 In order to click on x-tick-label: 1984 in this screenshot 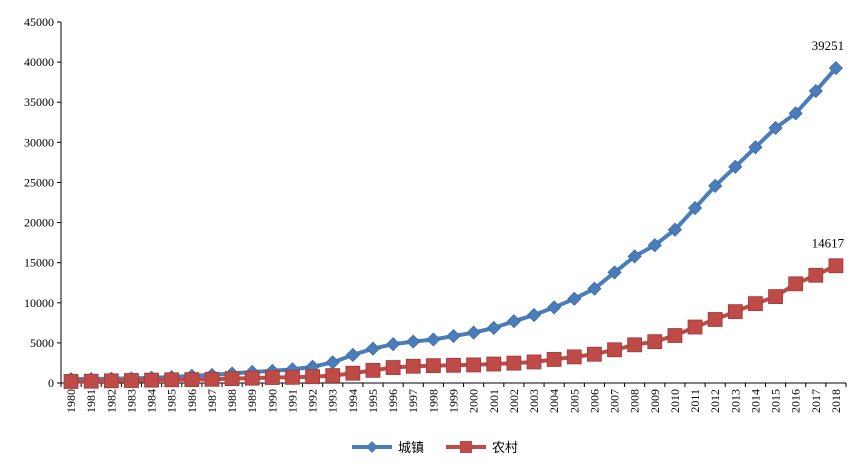, I will do `click(152, 401)`.